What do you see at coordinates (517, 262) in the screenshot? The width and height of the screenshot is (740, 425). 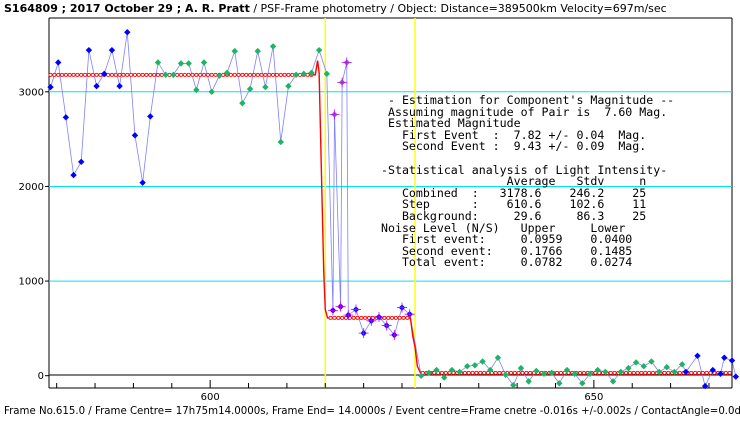 I see `stats-line: Total event: 0.0782 0.0274` at bounding box center [517, 262].